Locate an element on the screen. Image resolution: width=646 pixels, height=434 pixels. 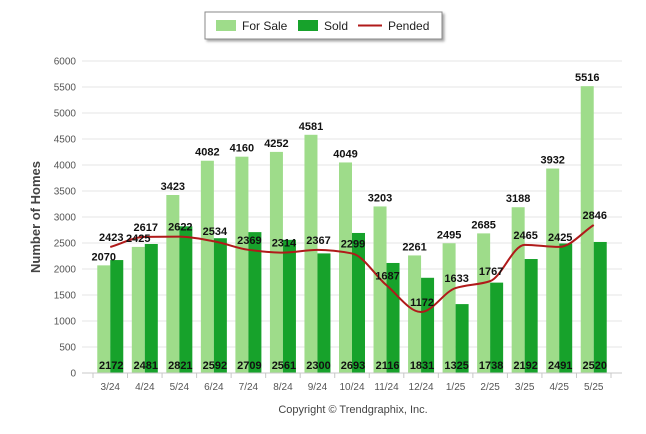
label-sold-9-24: 2300 is located at coordinates (318, 366).